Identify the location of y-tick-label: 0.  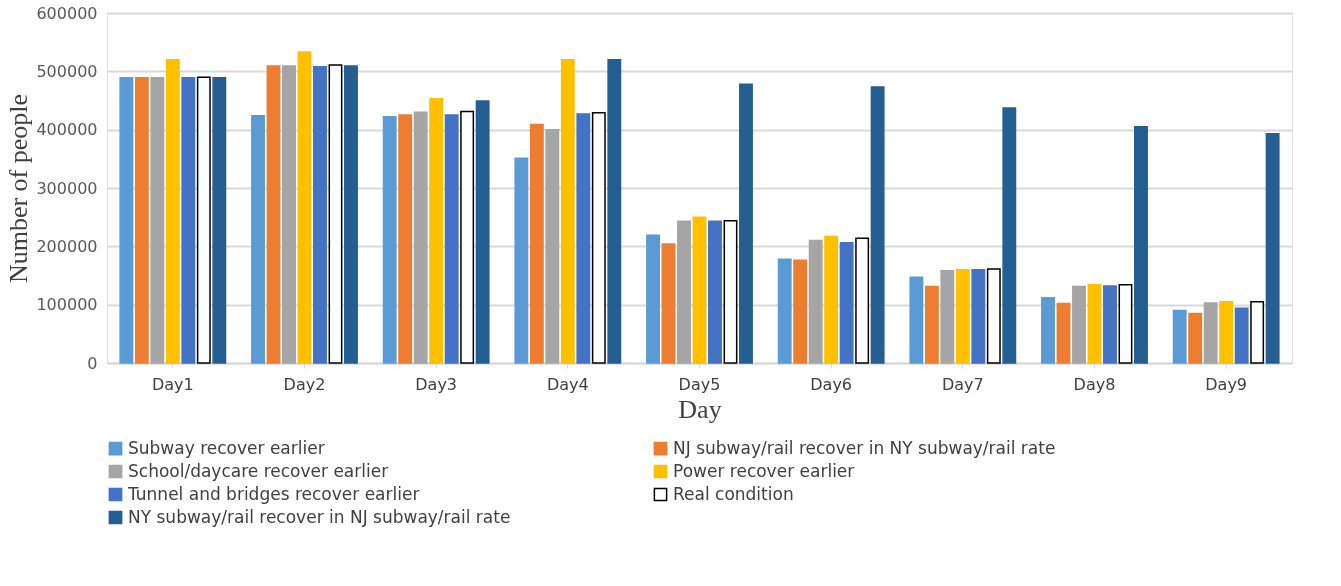
(92, 363).